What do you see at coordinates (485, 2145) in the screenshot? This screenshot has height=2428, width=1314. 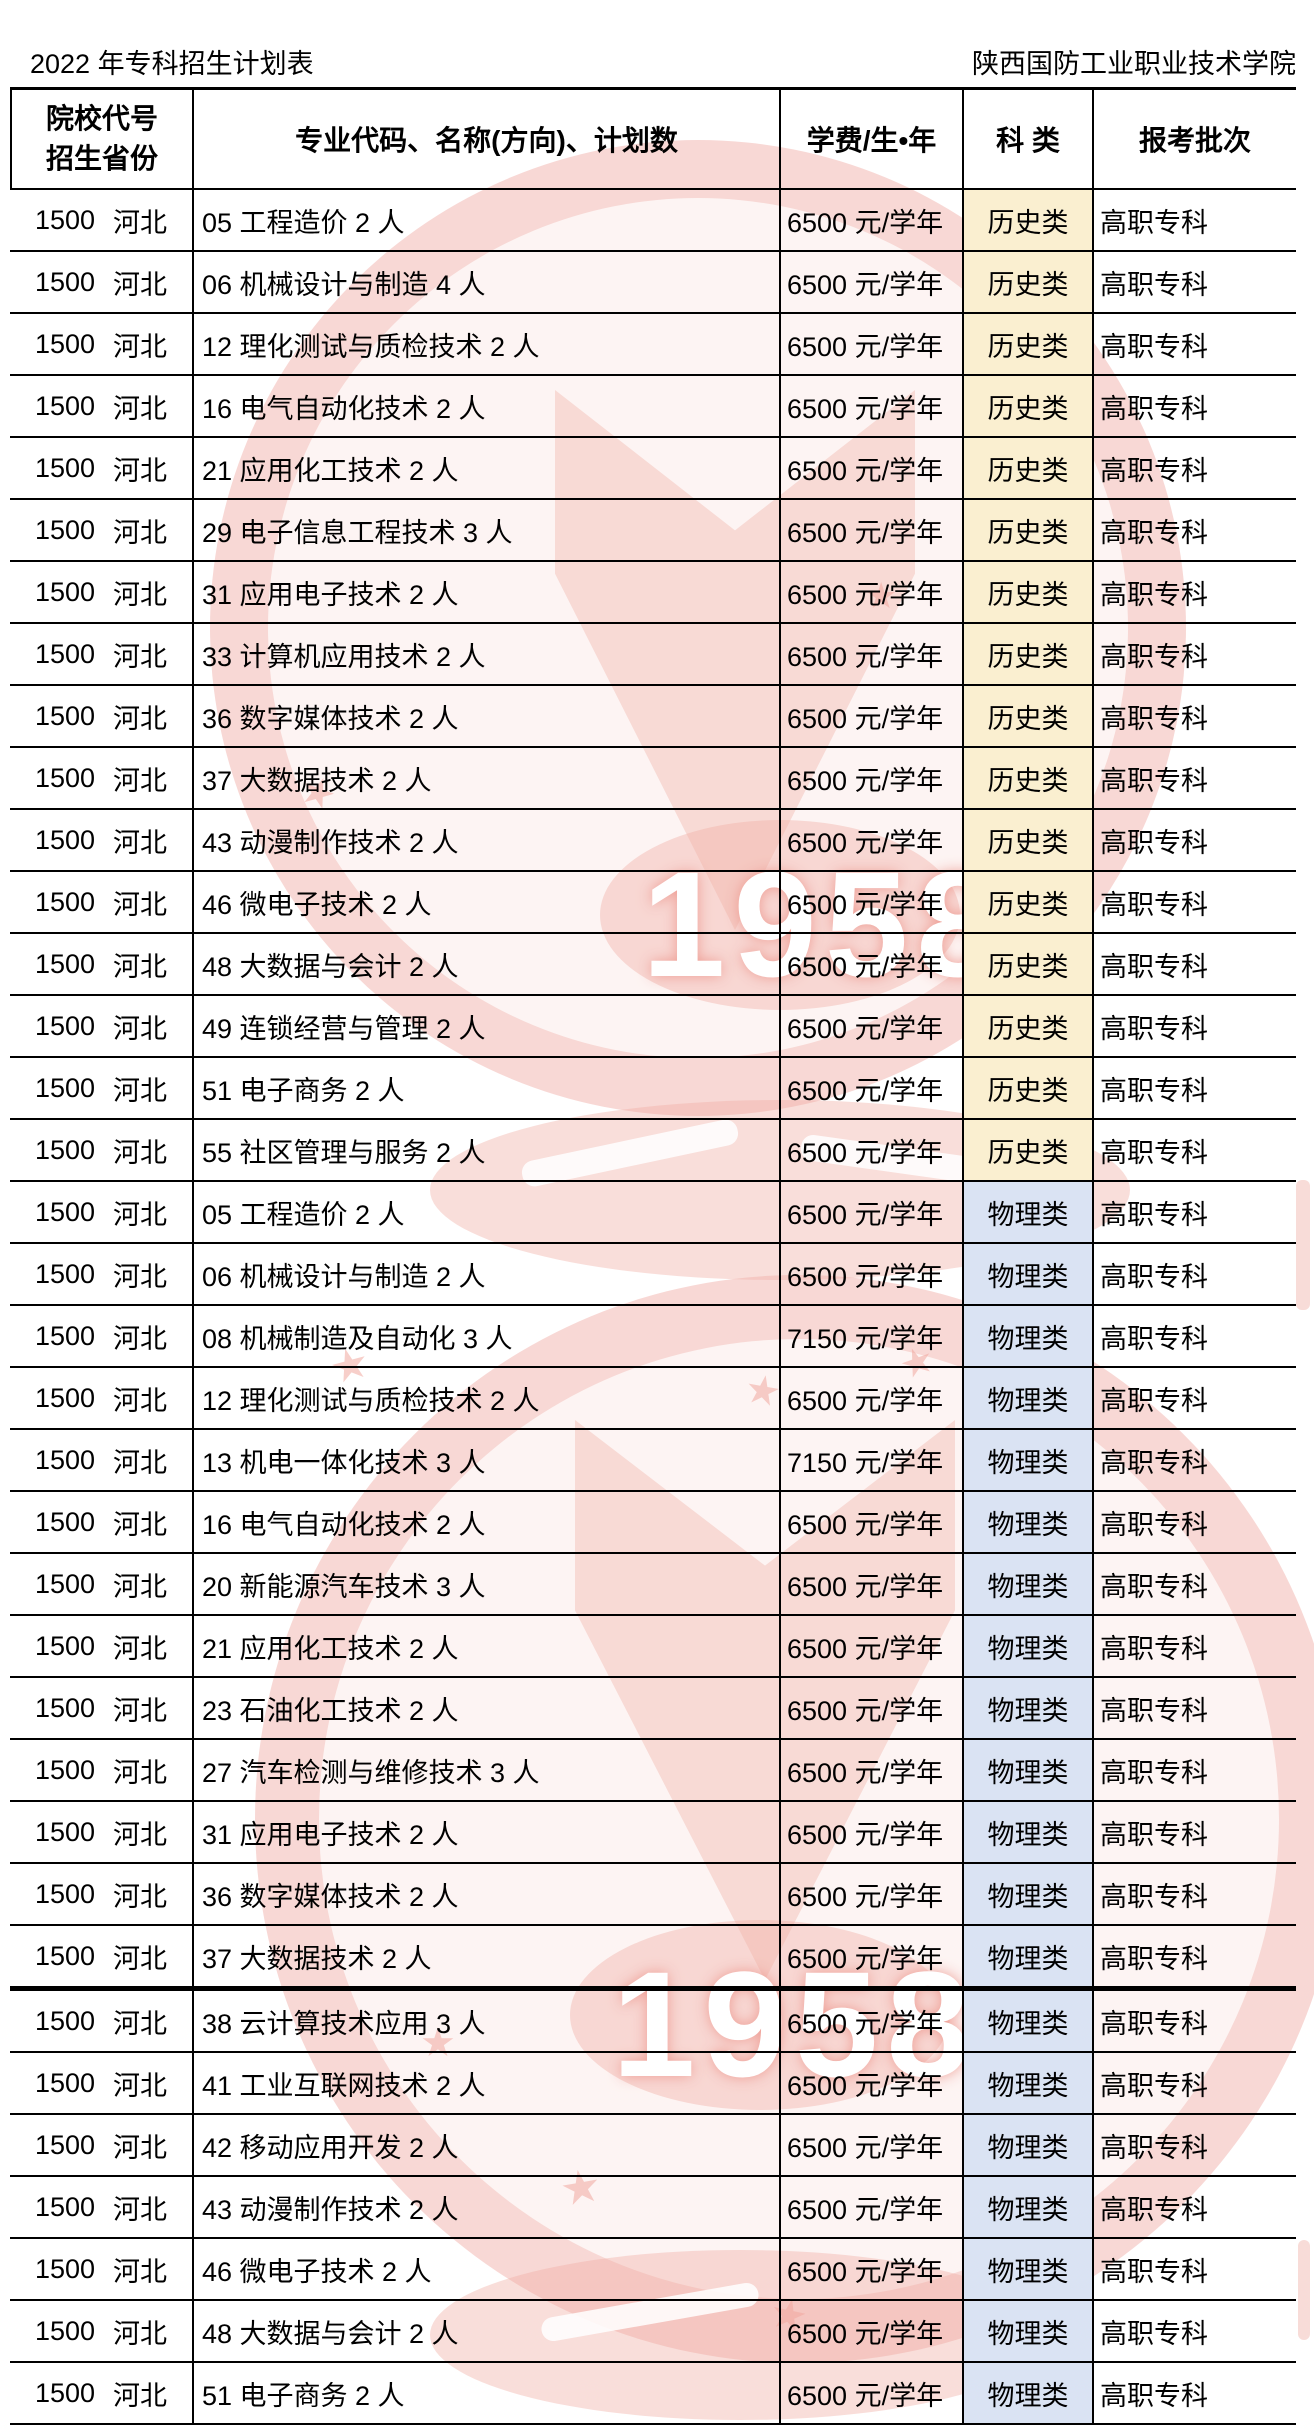 I see `major-cell: 42 移动应用开发 2 人` at bounding box center [485, 2145].